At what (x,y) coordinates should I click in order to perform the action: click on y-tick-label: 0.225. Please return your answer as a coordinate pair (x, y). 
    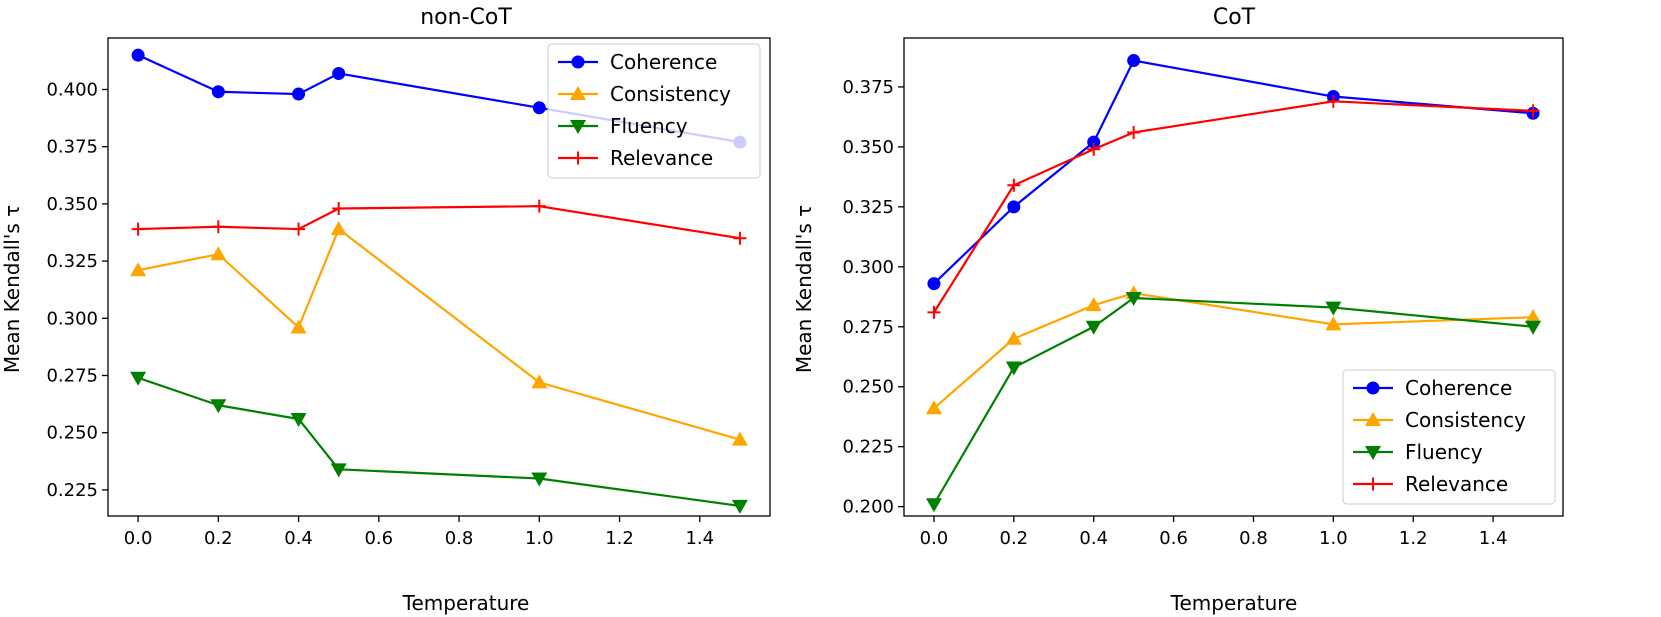
    Looking at the image, I should click on (868, 447).